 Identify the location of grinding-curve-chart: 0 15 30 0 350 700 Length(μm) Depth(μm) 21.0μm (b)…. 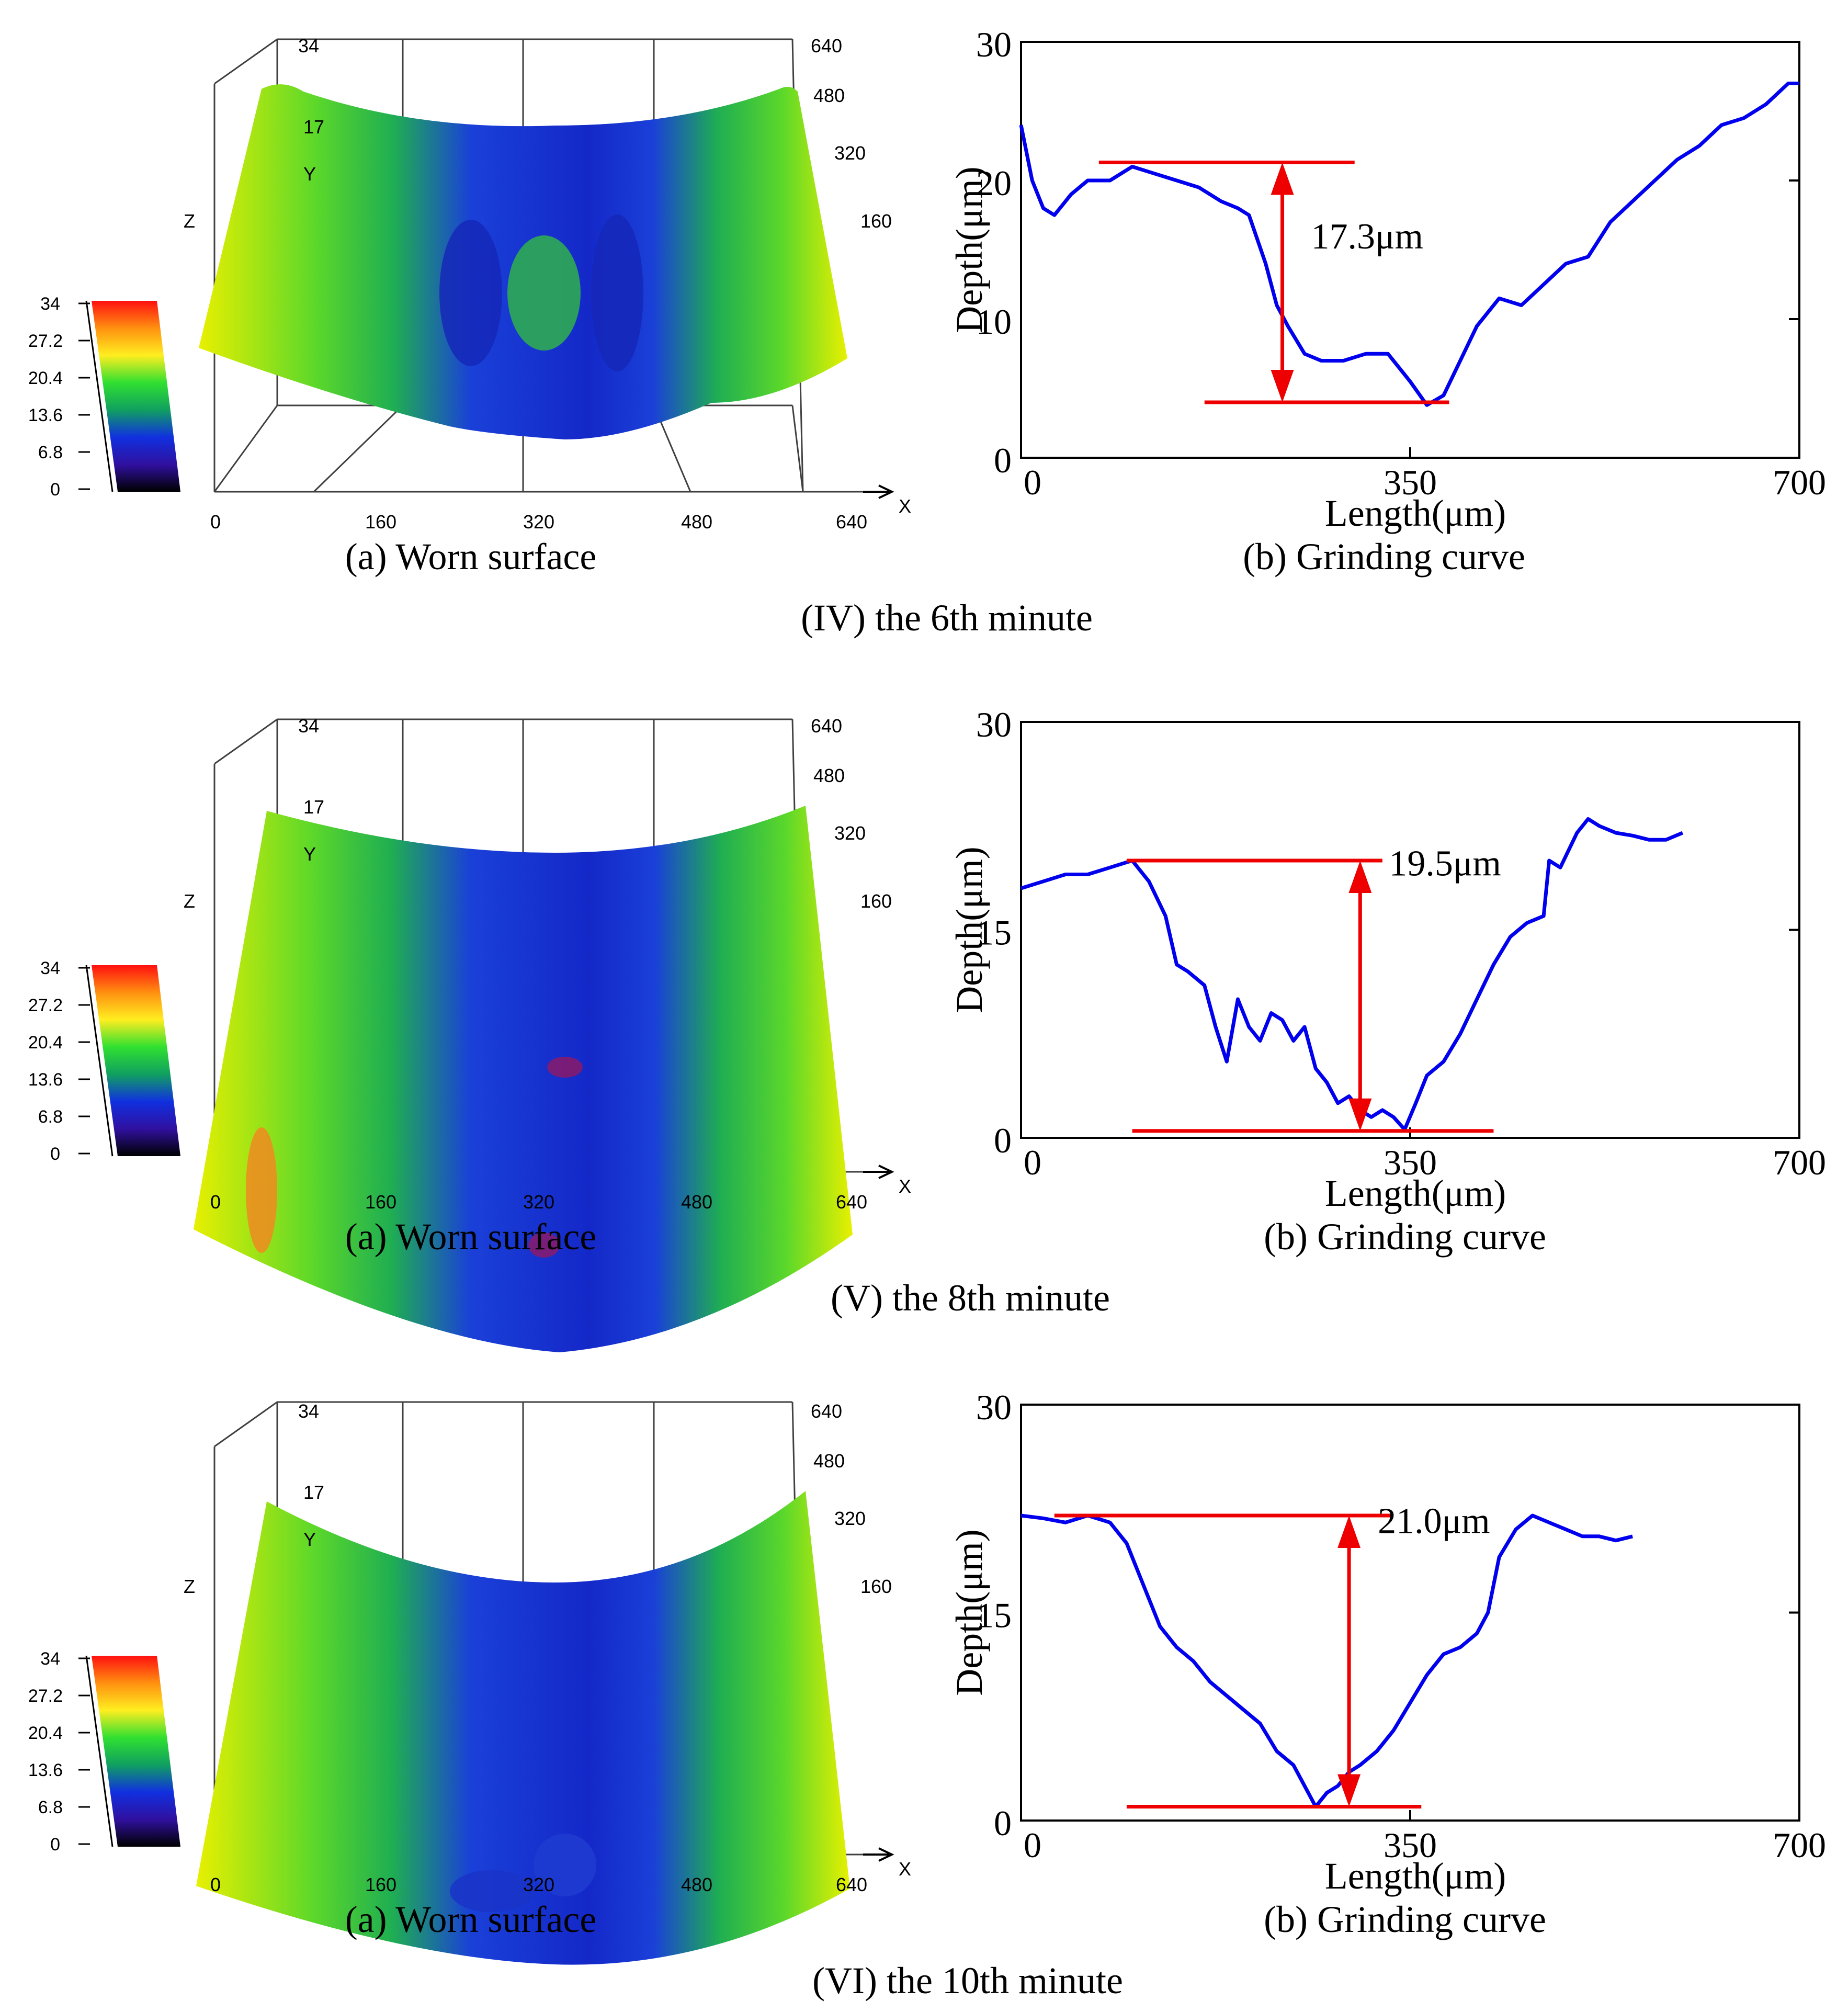
(1387, 1664).